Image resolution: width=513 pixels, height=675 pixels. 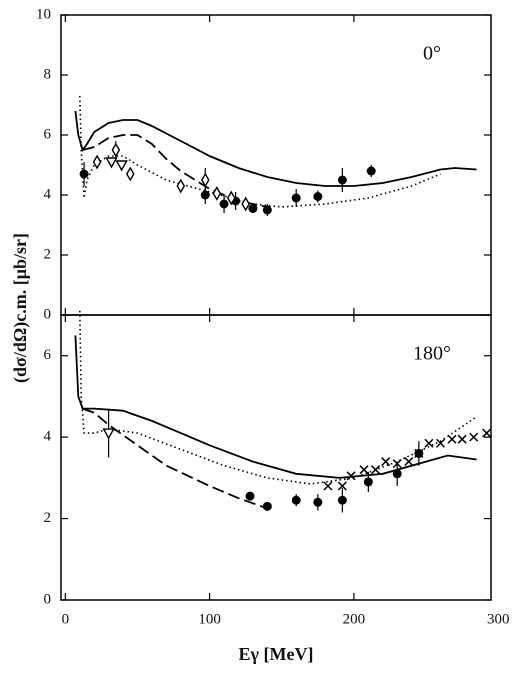 I want to click on x-tick-label: 100, so click(x=209, y=619).